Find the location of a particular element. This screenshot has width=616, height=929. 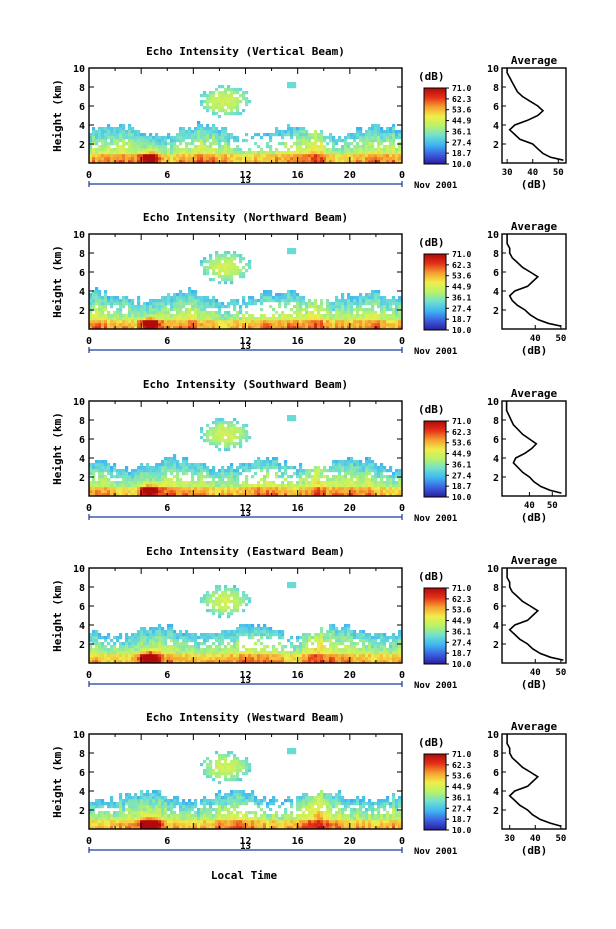

x-tick-label: 12 is located at coordinates (245, 508).